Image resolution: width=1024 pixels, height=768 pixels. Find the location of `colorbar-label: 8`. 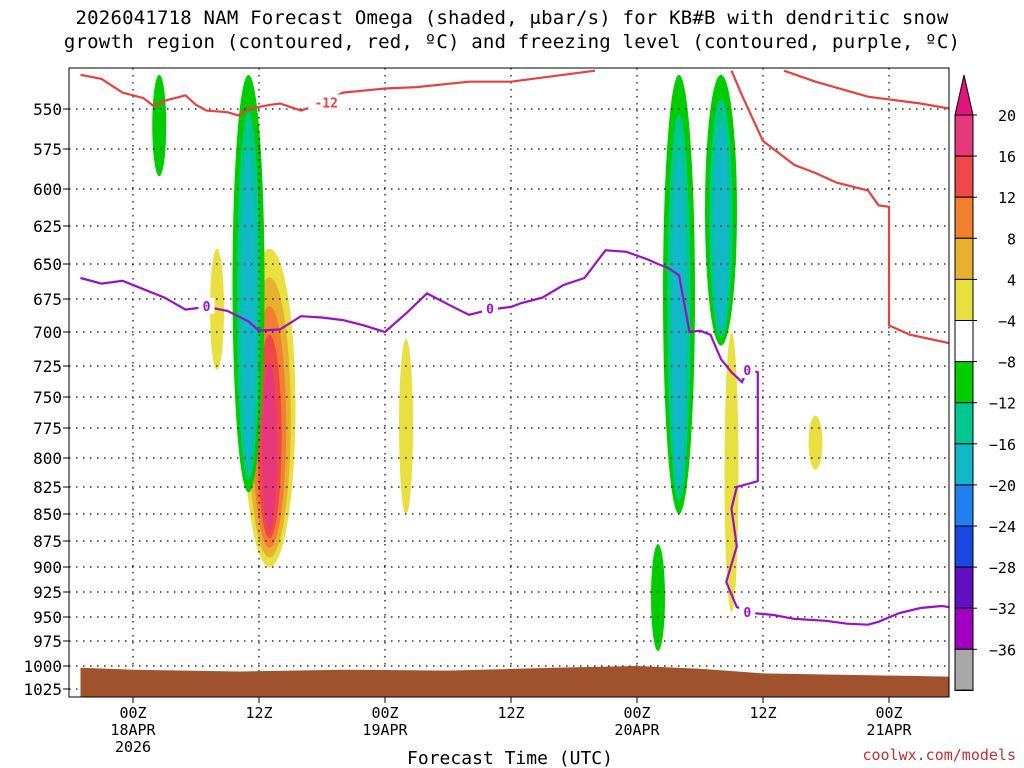

colorbar-label: 8 is located at coordinates (1011, 239).